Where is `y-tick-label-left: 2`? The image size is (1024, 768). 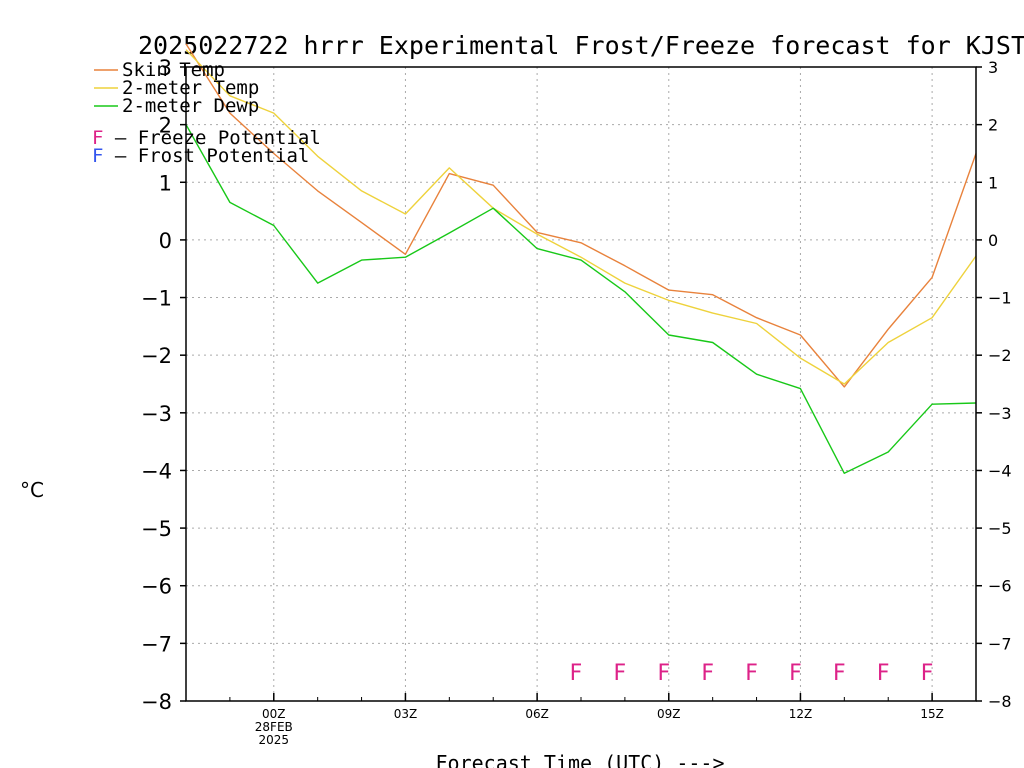
y-tick-label-left: 2 is located at coordinates (165, 126).